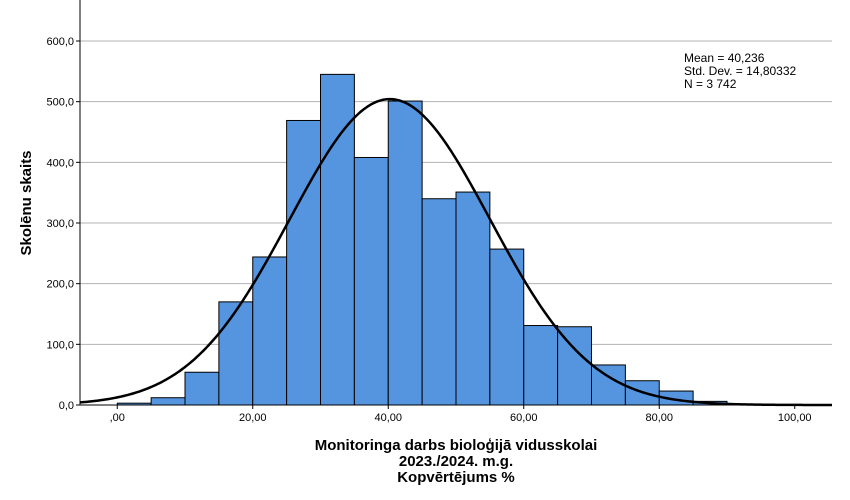  Describe the element at coordinates (659, 418) in the screenshot. I see `x-tick-label-80: 80,00` at that location.